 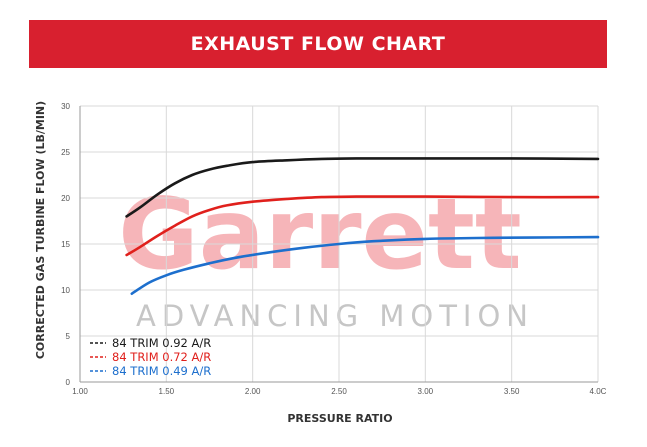 I want to click on y-tick-label: 20, so click(x=65, y=198).